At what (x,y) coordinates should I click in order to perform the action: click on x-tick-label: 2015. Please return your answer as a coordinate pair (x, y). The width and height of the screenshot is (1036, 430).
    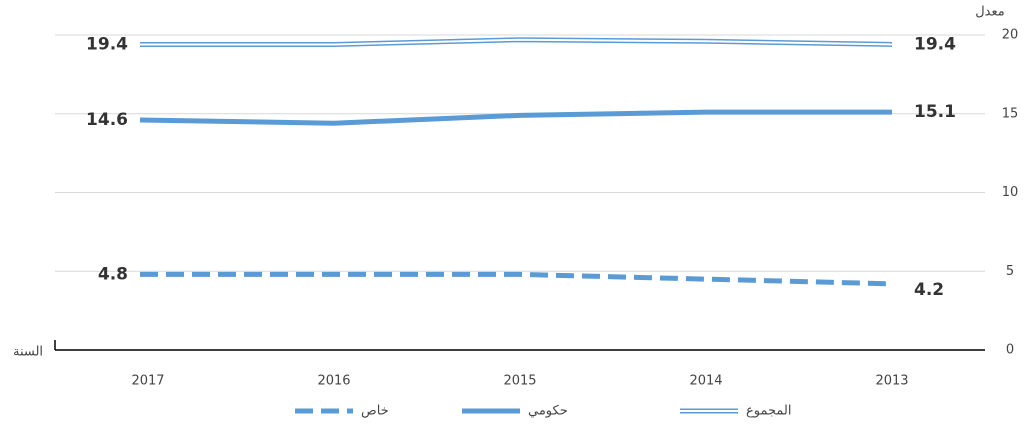
    Looking at the image, I should click on (519, 381).